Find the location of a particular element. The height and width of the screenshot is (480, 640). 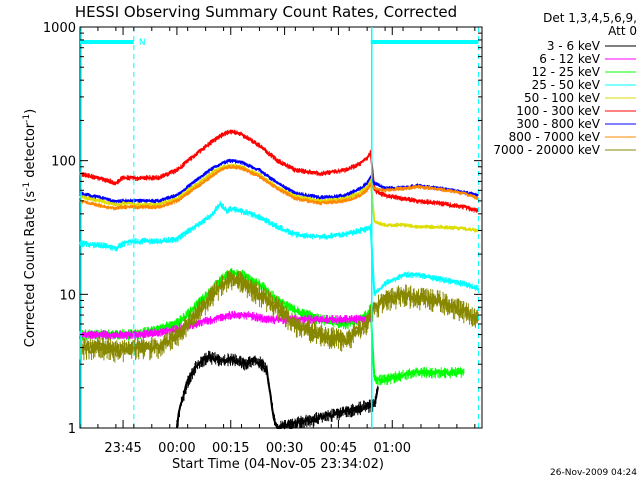

legend-label-2: 12 - 25 keV is located at coordinates (566, 72).